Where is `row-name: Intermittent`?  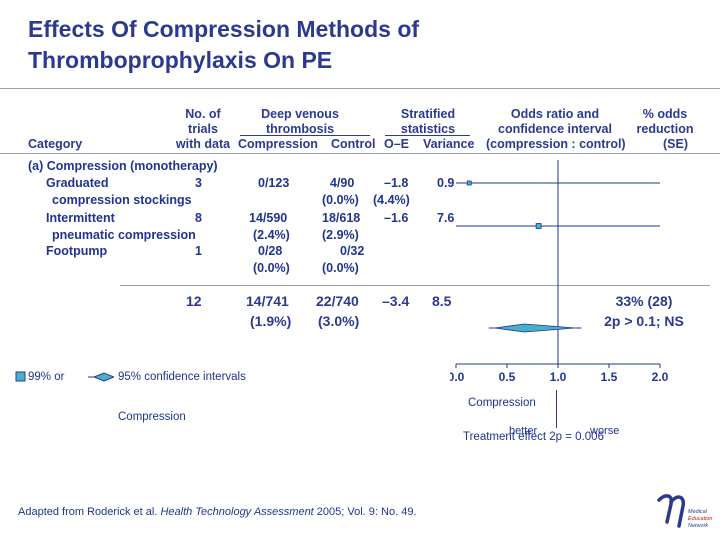
row-name: Intermittent is located at coordinates (80, 218).